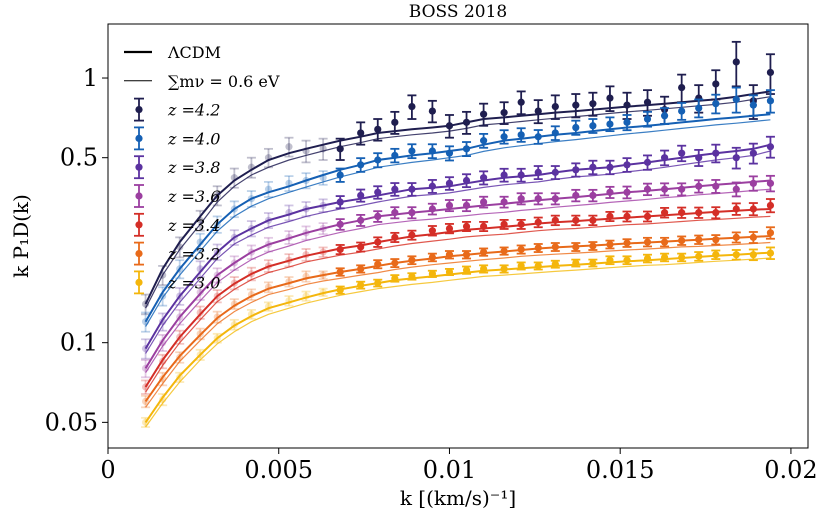 This screenshot has width=820, height=521. I want to click on legend-line-label: ΛCDM, so click(194, 52).